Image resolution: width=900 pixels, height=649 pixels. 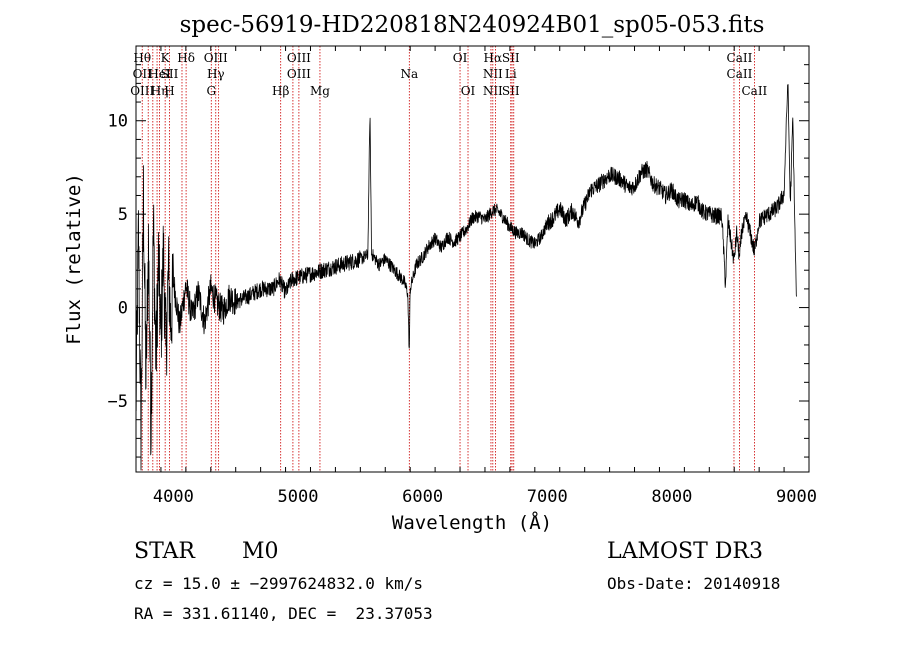 I want to click on line-label-22-1: Li, so click(x=511, y=74).